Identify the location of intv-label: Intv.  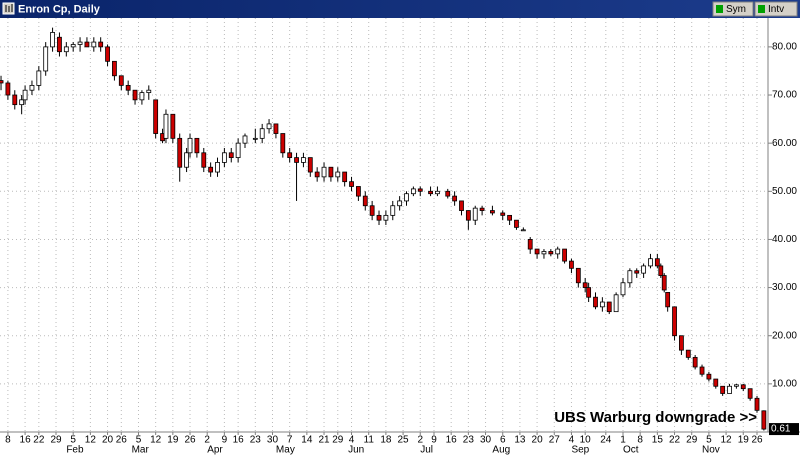
(776, 9).